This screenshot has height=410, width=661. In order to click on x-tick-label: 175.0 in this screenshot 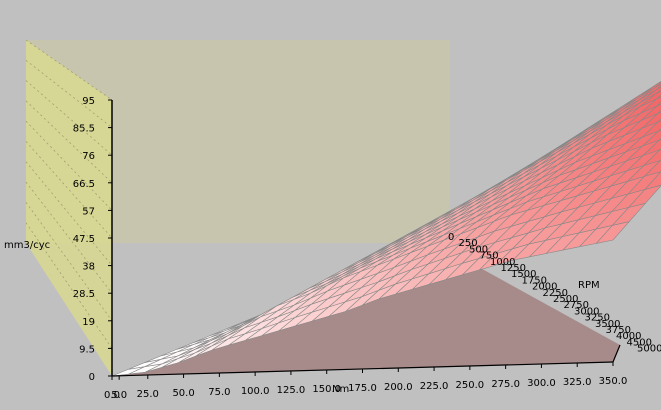, I will do `click(362, 388)`.